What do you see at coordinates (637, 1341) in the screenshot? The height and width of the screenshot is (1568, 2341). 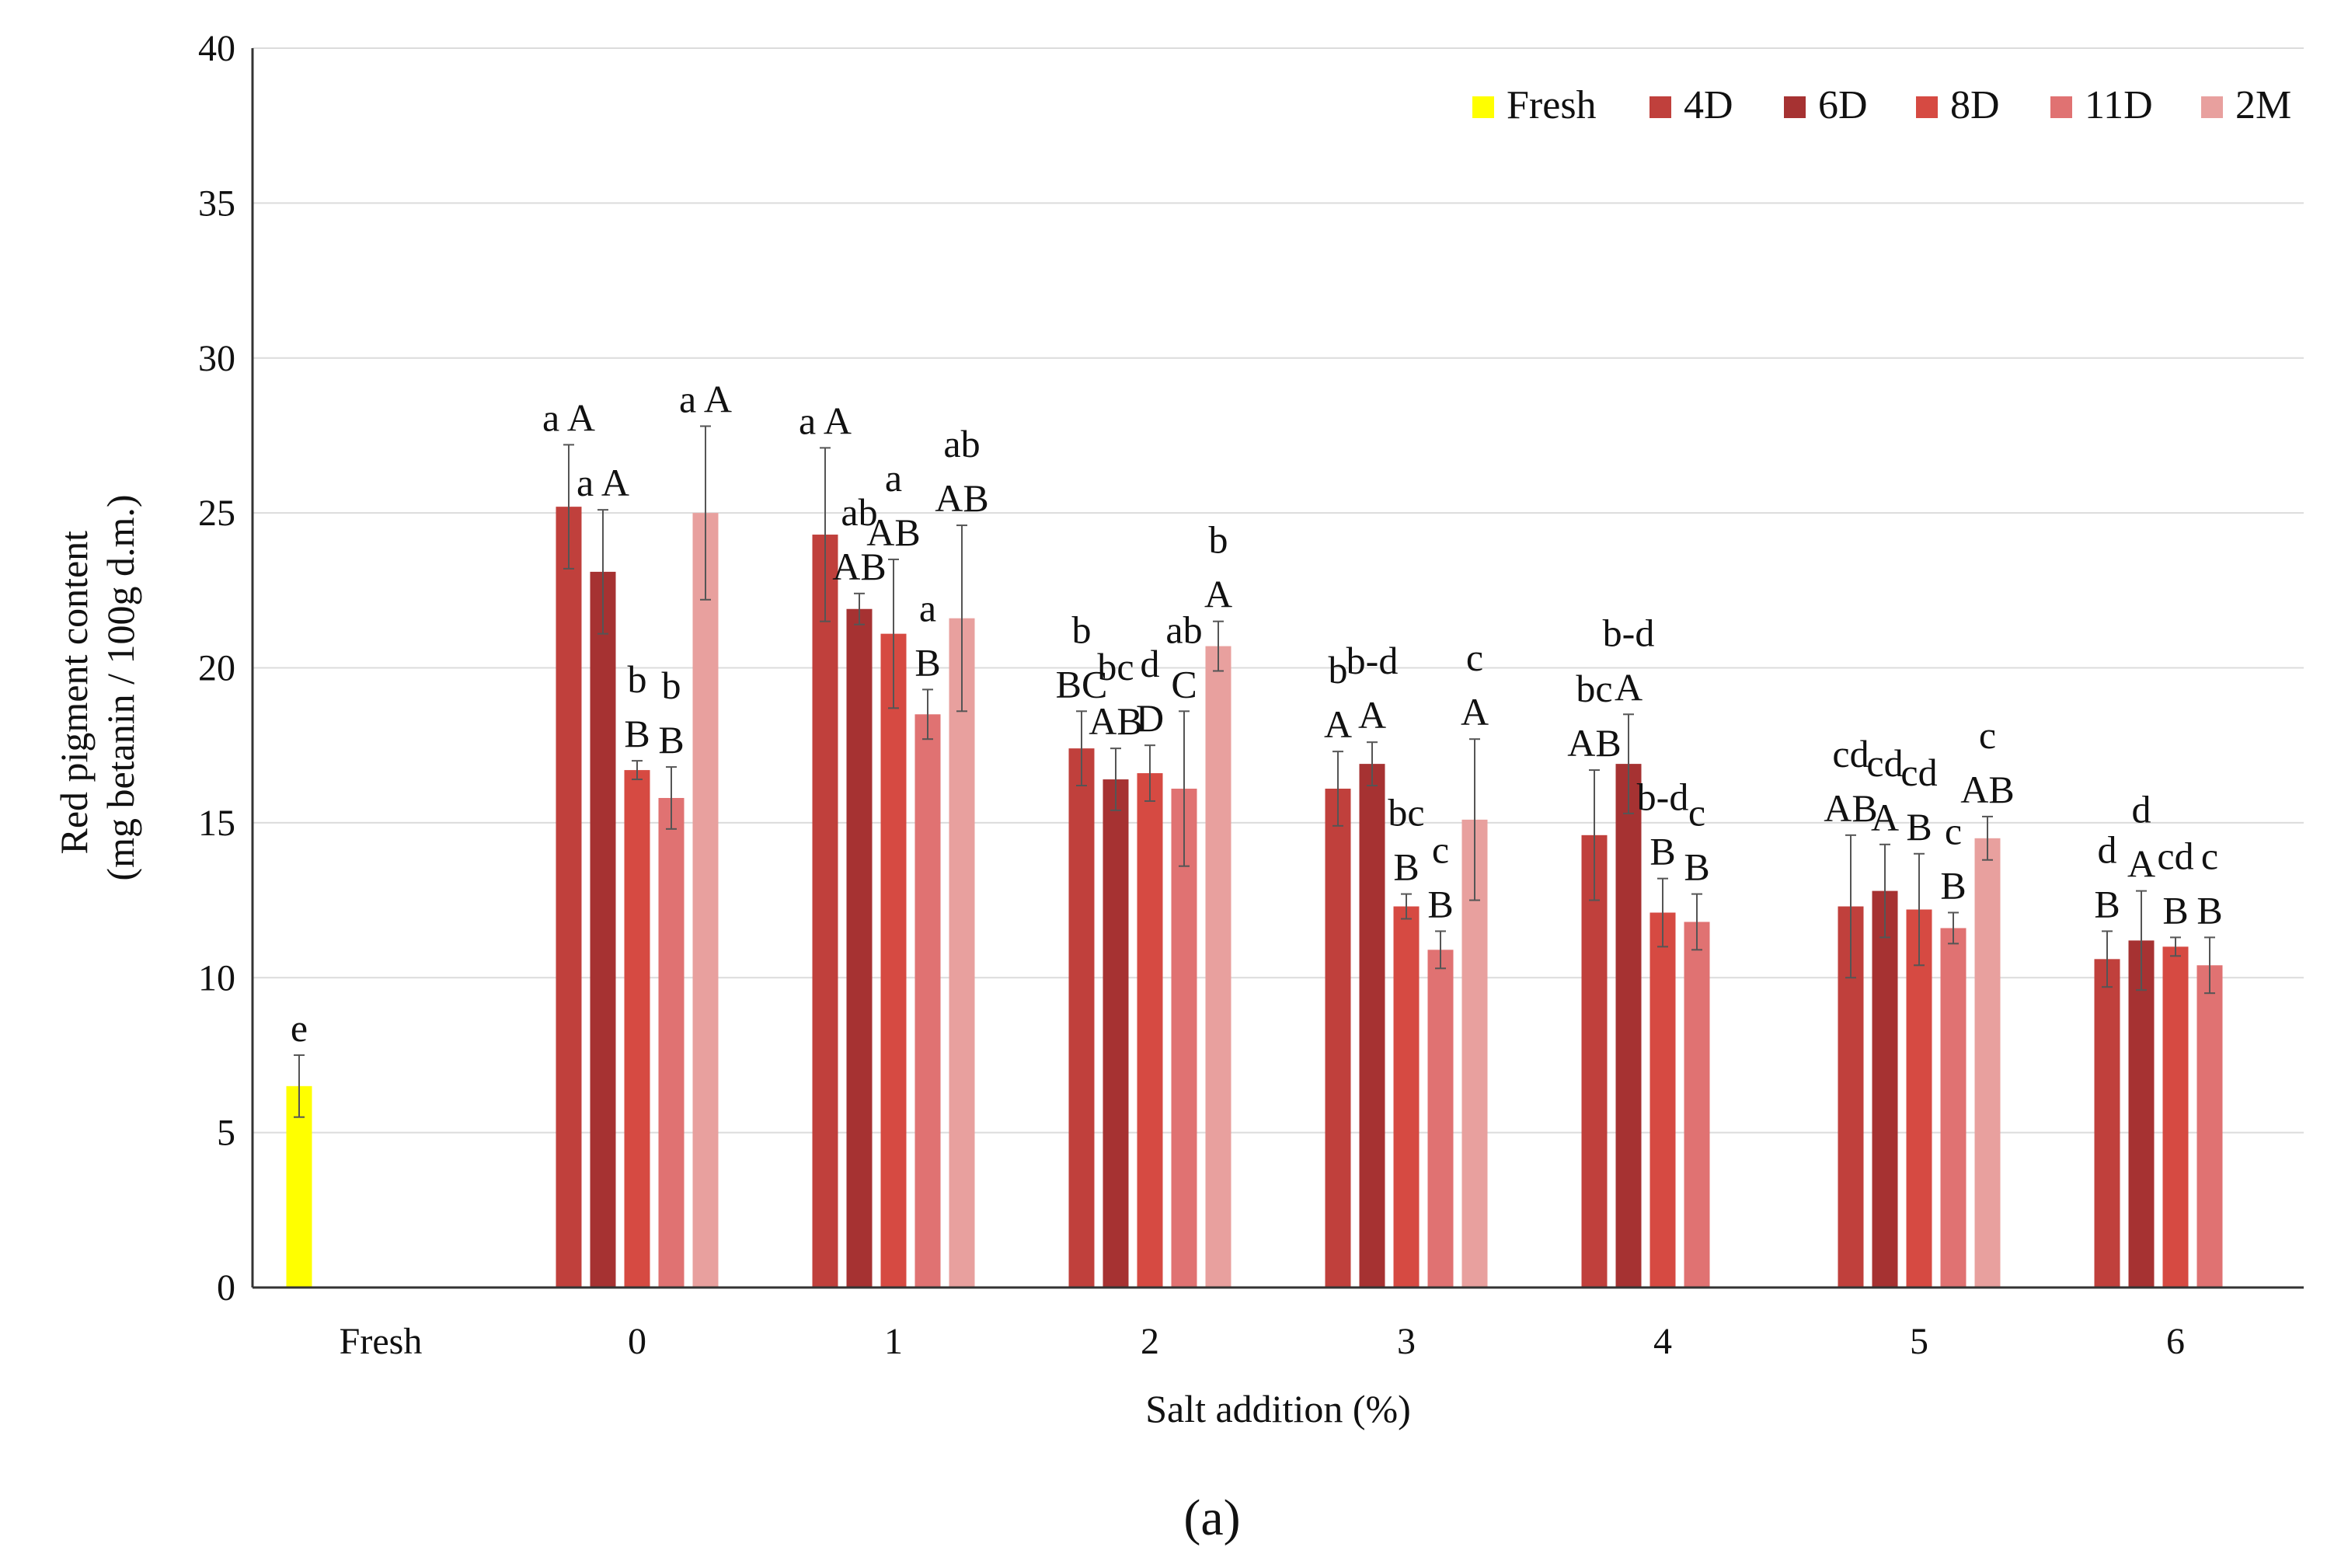 I see `x-tick-label: 0` at bounding box center [637, 1341].